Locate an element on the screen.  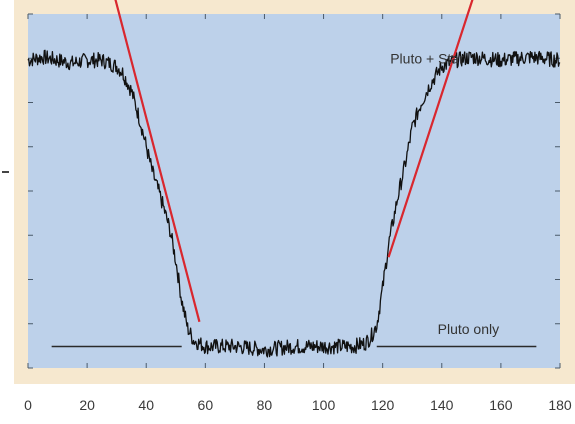
x-tick-label: 100 is located at coordinates (324, 405).